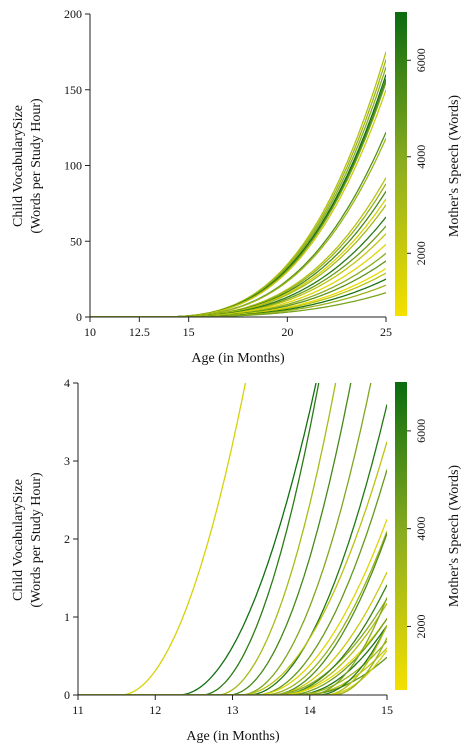  I want to click on bottom-colorbar-ticks: 2000 4000 6000, so click(417, 528).